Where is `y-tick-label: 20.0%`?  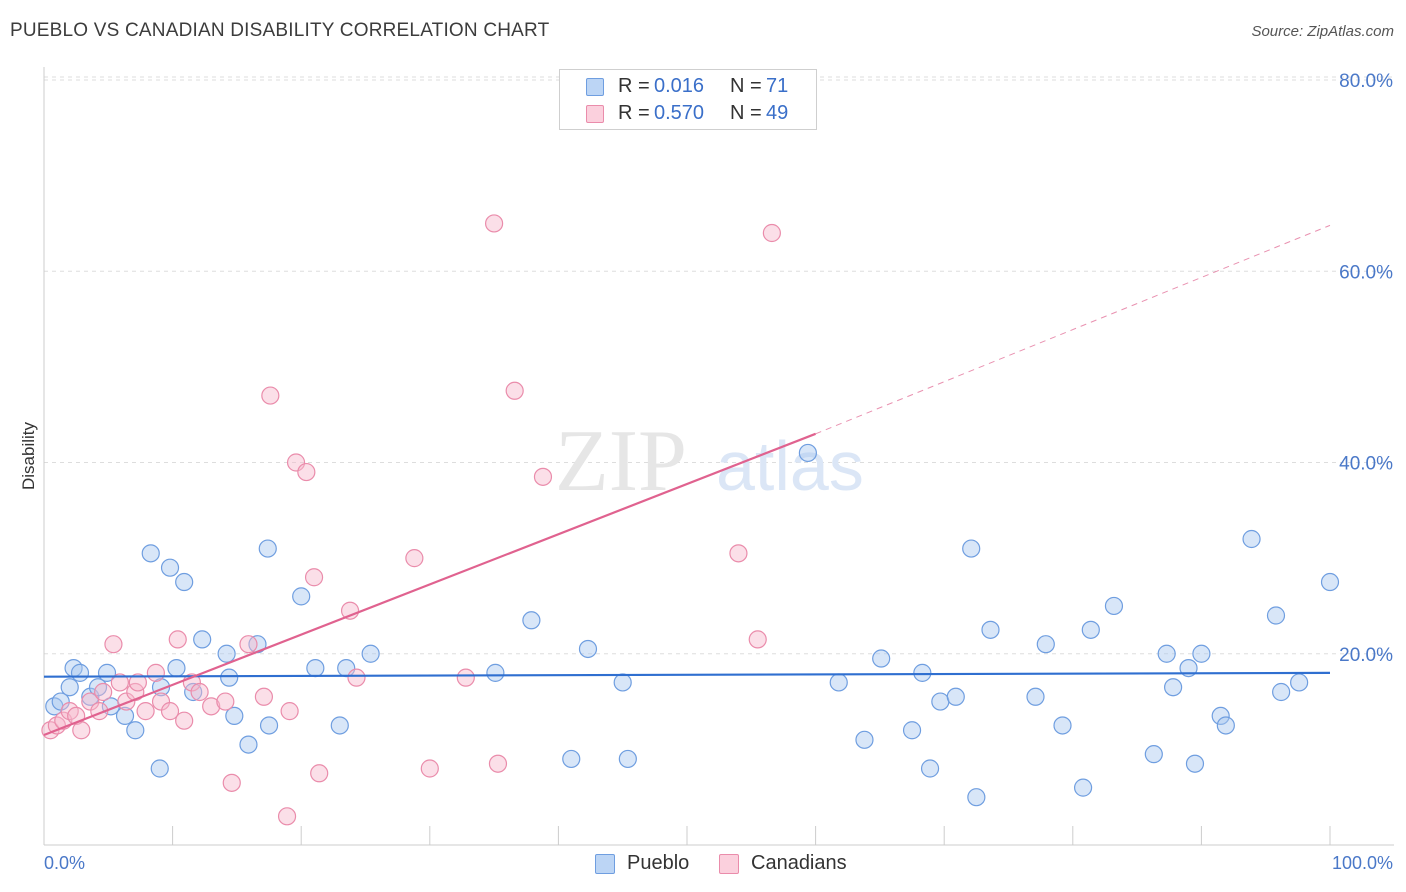 y-tick-label: 20.0% is located at coordinates (1366, 655).